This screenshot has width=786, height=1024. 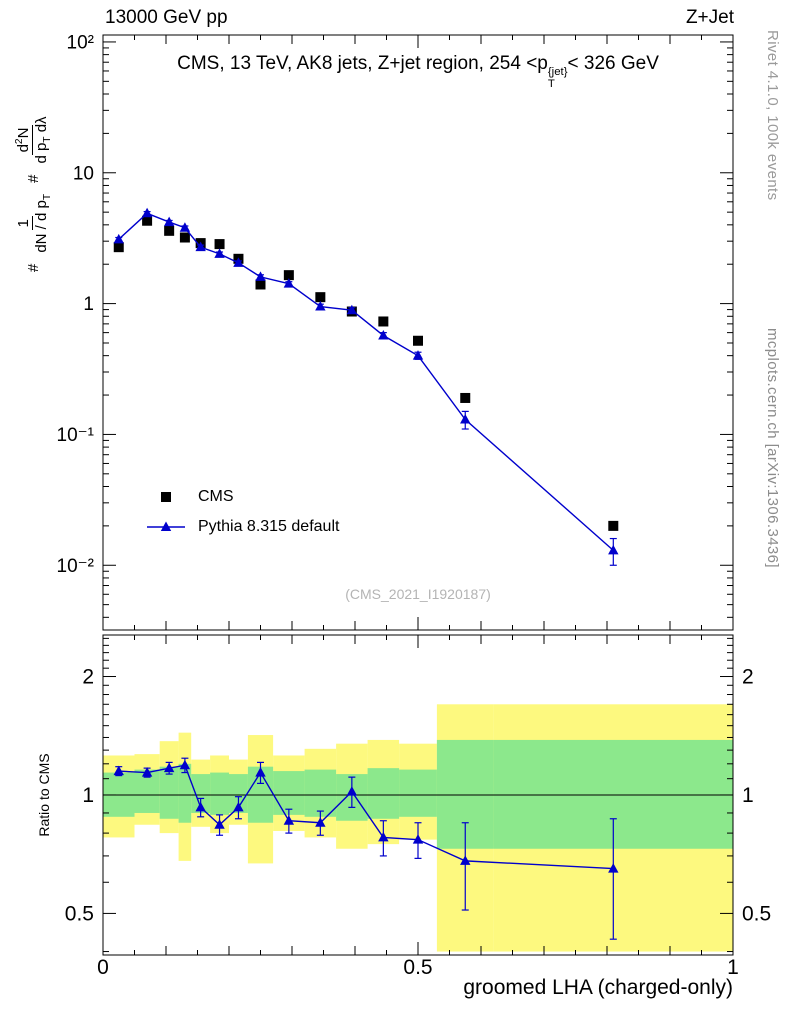 I want to click on frac1-numerator: 1, so click(x=23, y=223).